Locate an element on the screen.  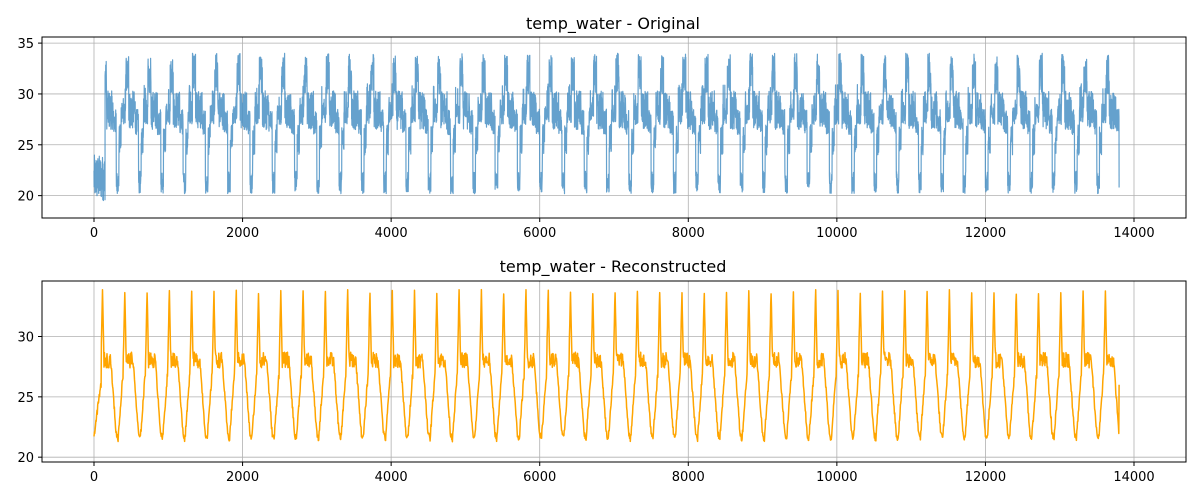
y-tick-label: 35 is located at coordinates (25, 44).